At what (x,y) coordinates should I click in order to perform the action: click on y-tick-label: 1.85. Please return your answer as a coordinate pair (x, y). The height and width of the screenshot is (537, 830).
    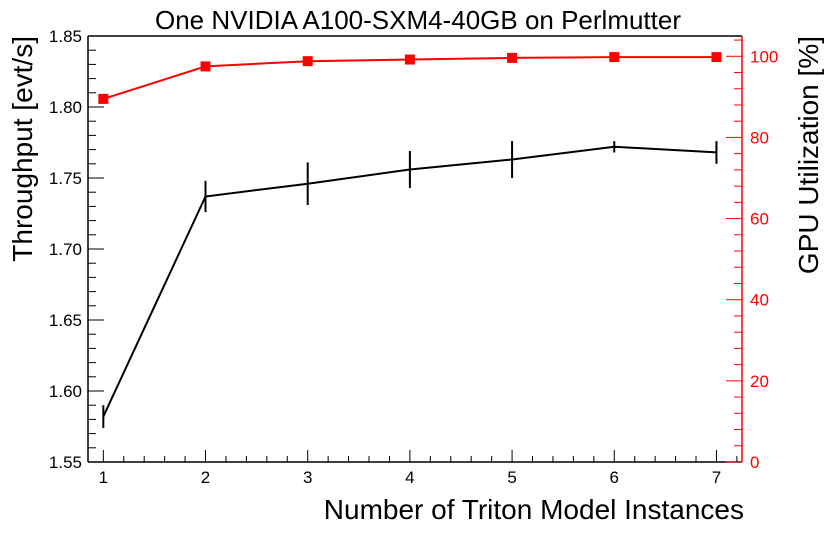
    Looking at the image, I should click on (65, 36).